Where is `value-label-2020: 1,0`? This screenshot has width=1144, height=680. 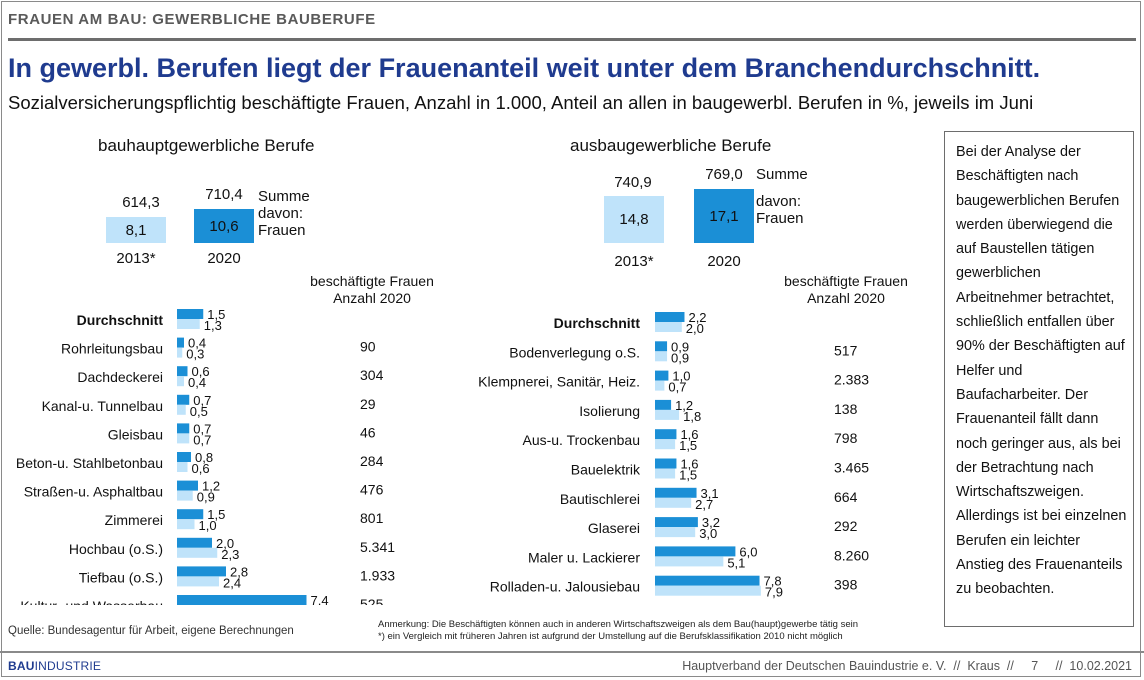 value-label-2020: 1,0 is located at coordinates (681, 376).